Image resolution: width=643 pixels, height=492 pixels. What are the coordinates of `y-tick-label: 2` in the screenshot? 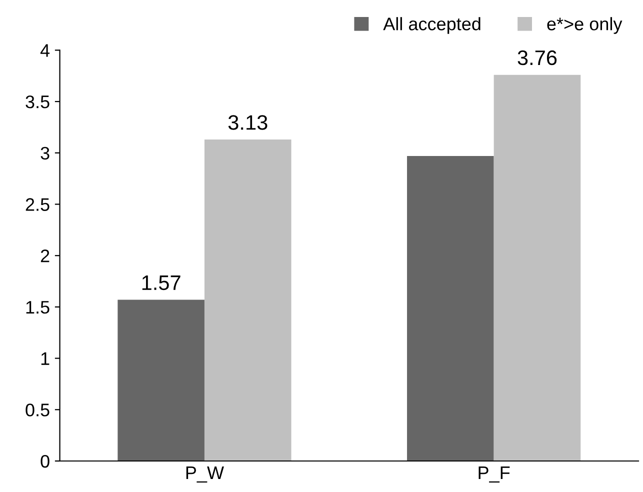 It's located at (45, 256).